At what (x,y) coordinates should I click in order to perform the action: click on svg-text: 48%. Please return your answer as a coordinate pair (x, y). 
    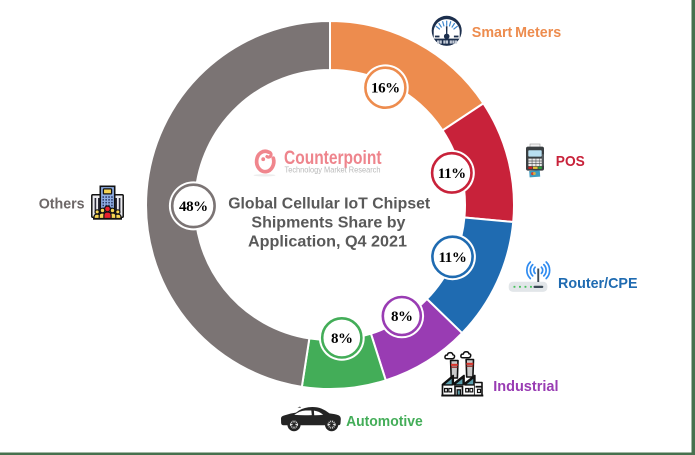
    Looking at the image, I should click on (193, 207).